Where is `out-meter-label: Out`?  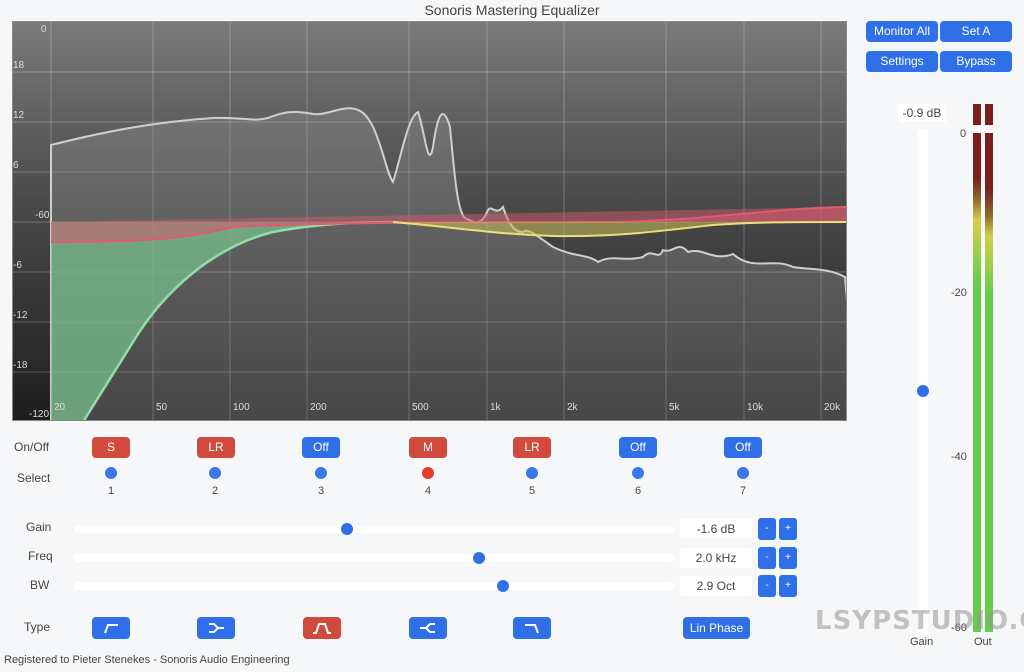 out-meter-label: Out is located at coordinates (983, 642).